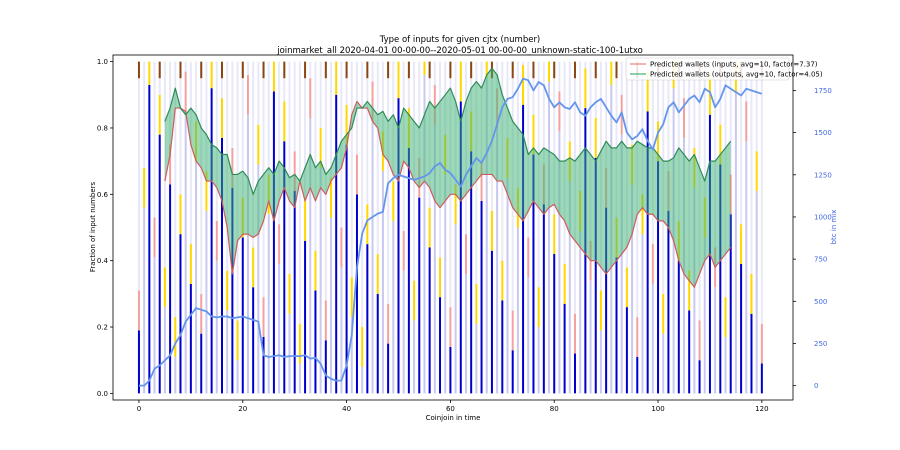  What do you see at coordinates (105, 228) in the screenshot?
I see `y-axis: 0.0 0.2 0.4 0.6 0.8 1.0` at bounding box center [105, 228].